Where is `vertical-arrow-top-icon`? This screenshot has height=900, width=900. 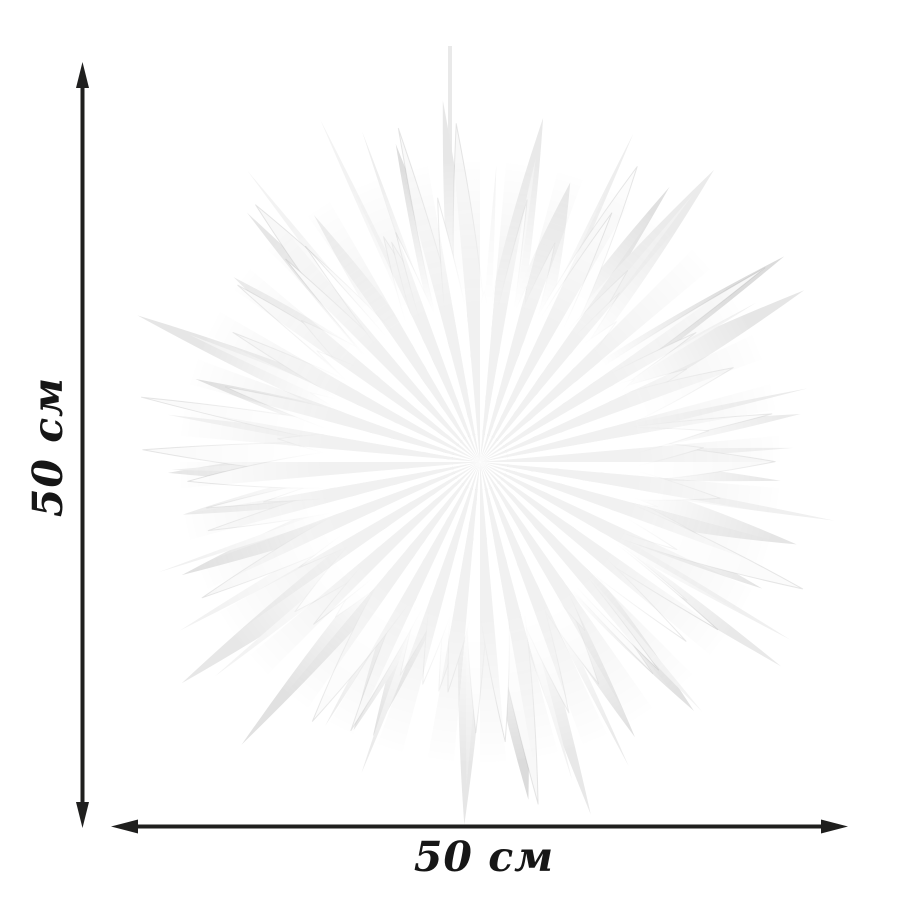
vertical-arrow-top-icon is located at coordinates (82, 75).